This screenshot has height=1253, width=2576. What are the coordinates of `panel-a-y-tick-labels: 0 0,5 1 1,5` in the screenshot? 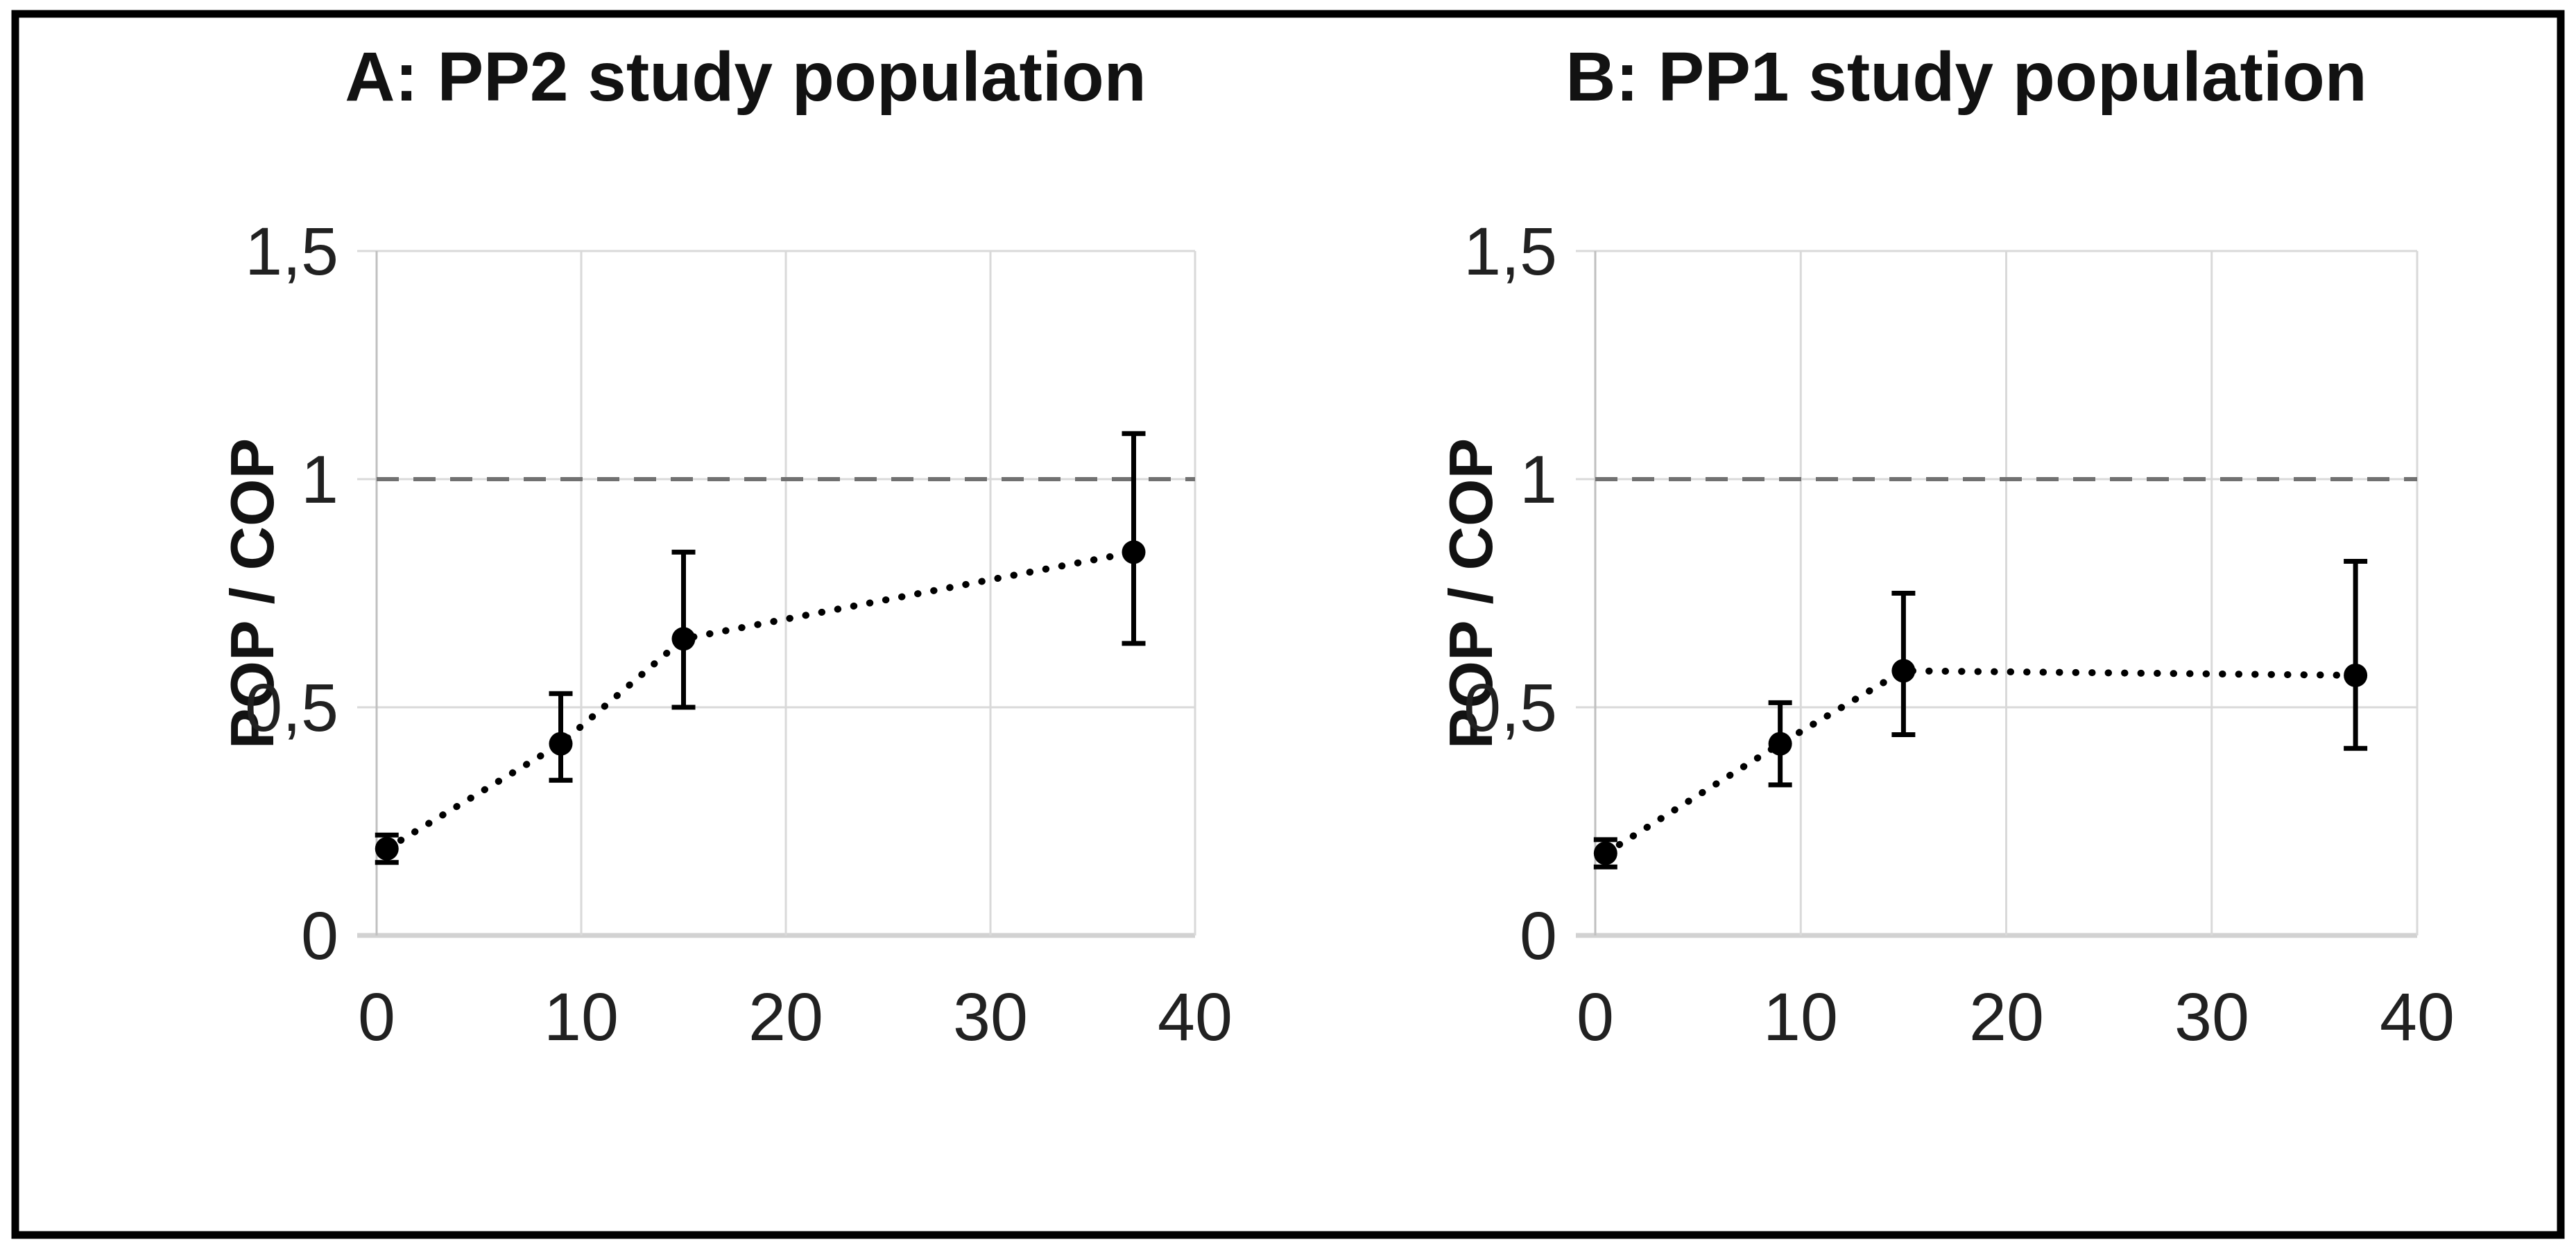 It's located at (291, 594).